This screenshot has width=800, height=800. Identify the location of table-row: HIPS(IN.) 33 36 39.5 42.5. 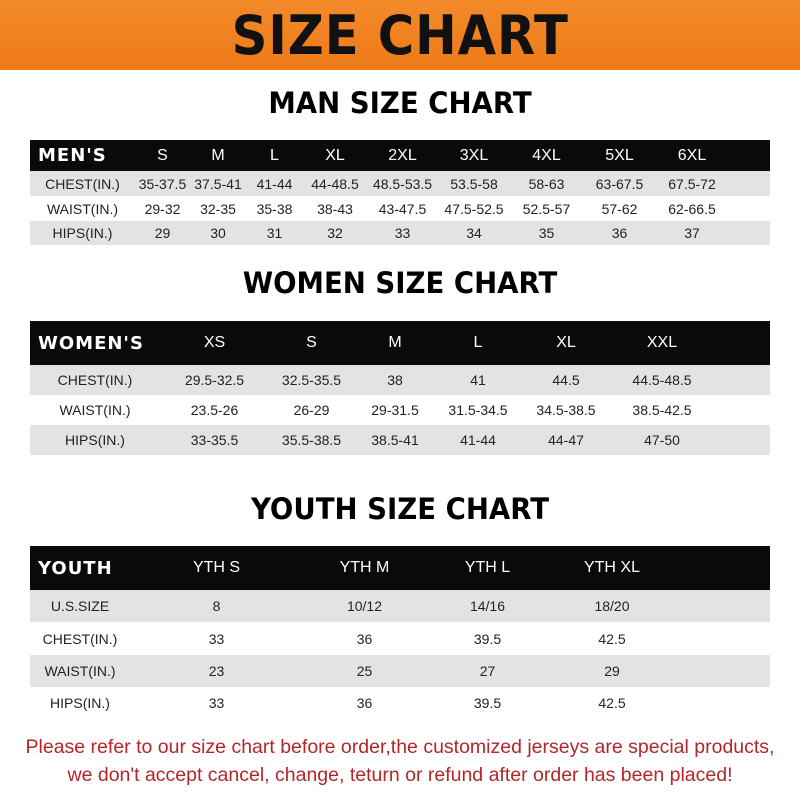
(400, 703).